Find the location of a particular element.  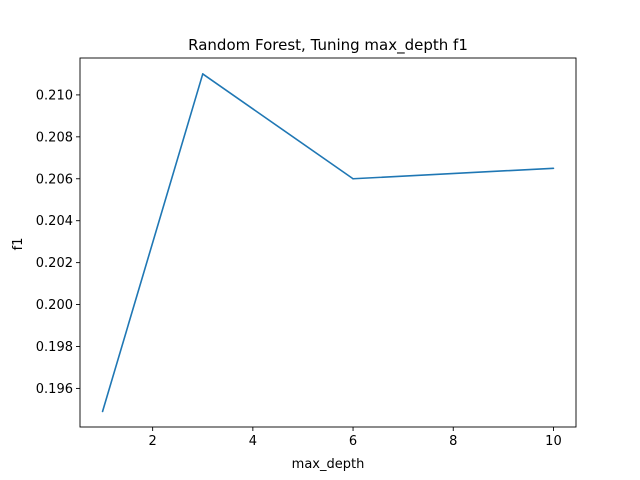

y-tick-label: 0.202 is located at coordinates (54, 263).